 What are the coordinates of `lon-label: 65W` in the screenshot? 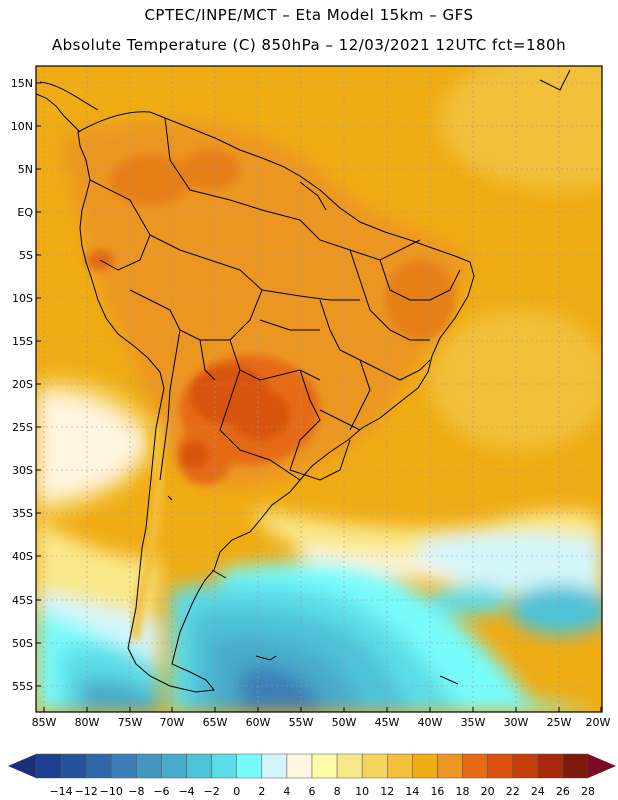 It's located at (215, 722).